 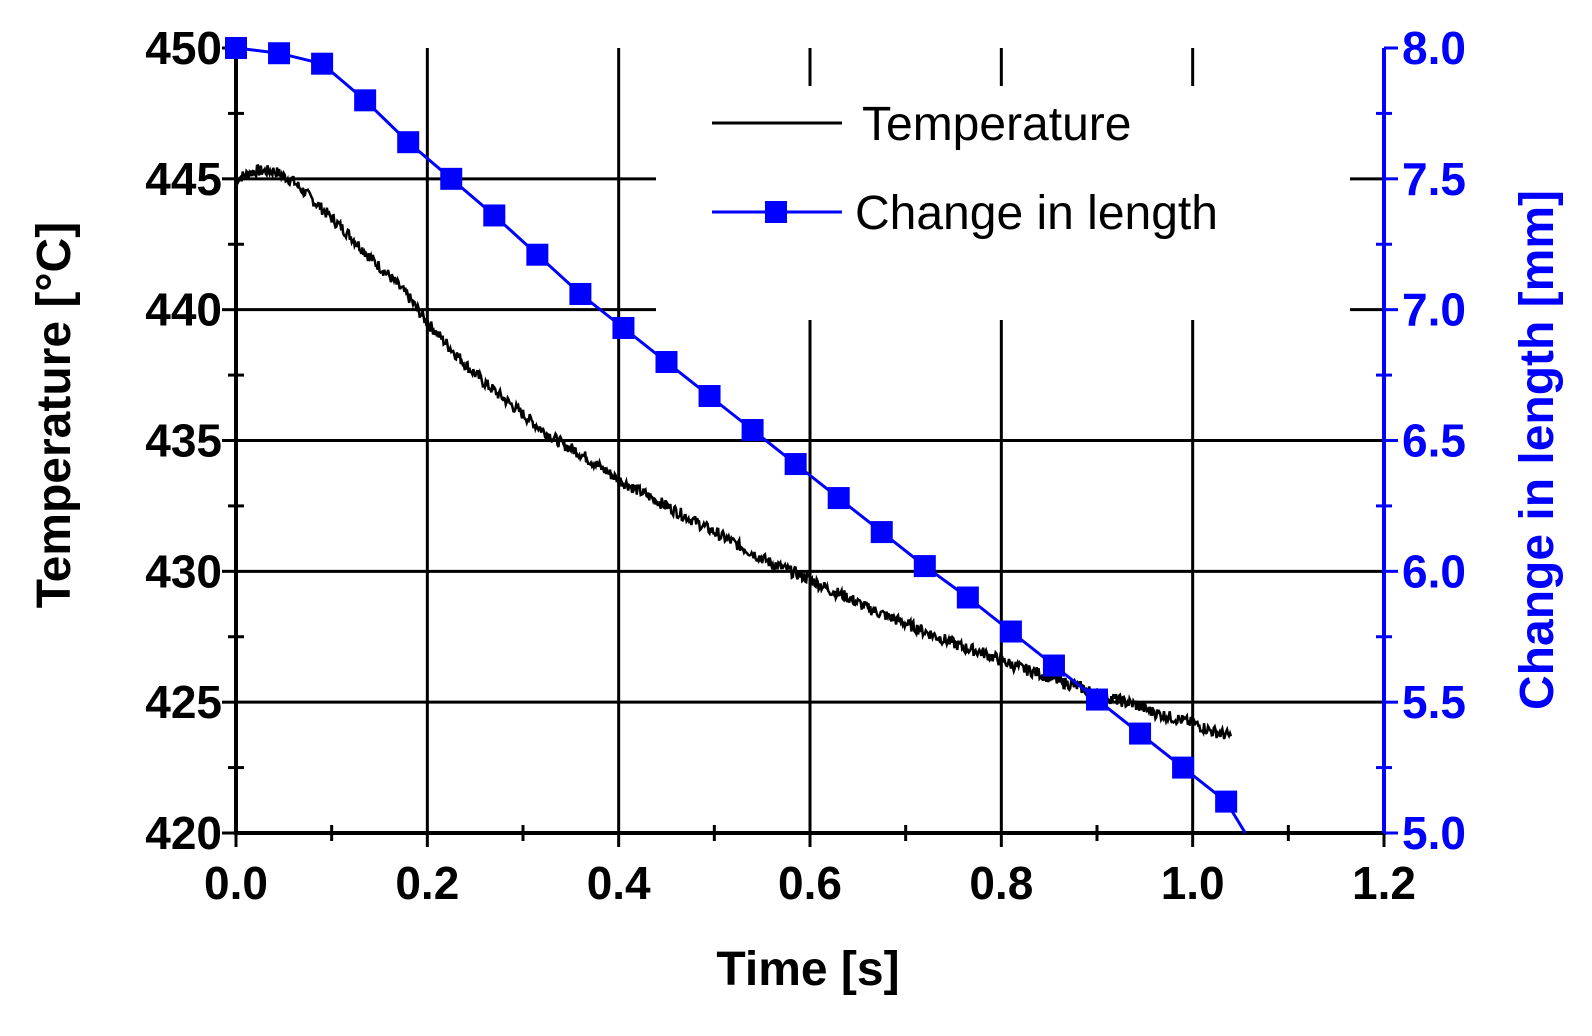 What do you see at coordinates (1001, 883) in the screenshot?
I see `x-tick-label: 0.8` at bounding box center [1001, 883].